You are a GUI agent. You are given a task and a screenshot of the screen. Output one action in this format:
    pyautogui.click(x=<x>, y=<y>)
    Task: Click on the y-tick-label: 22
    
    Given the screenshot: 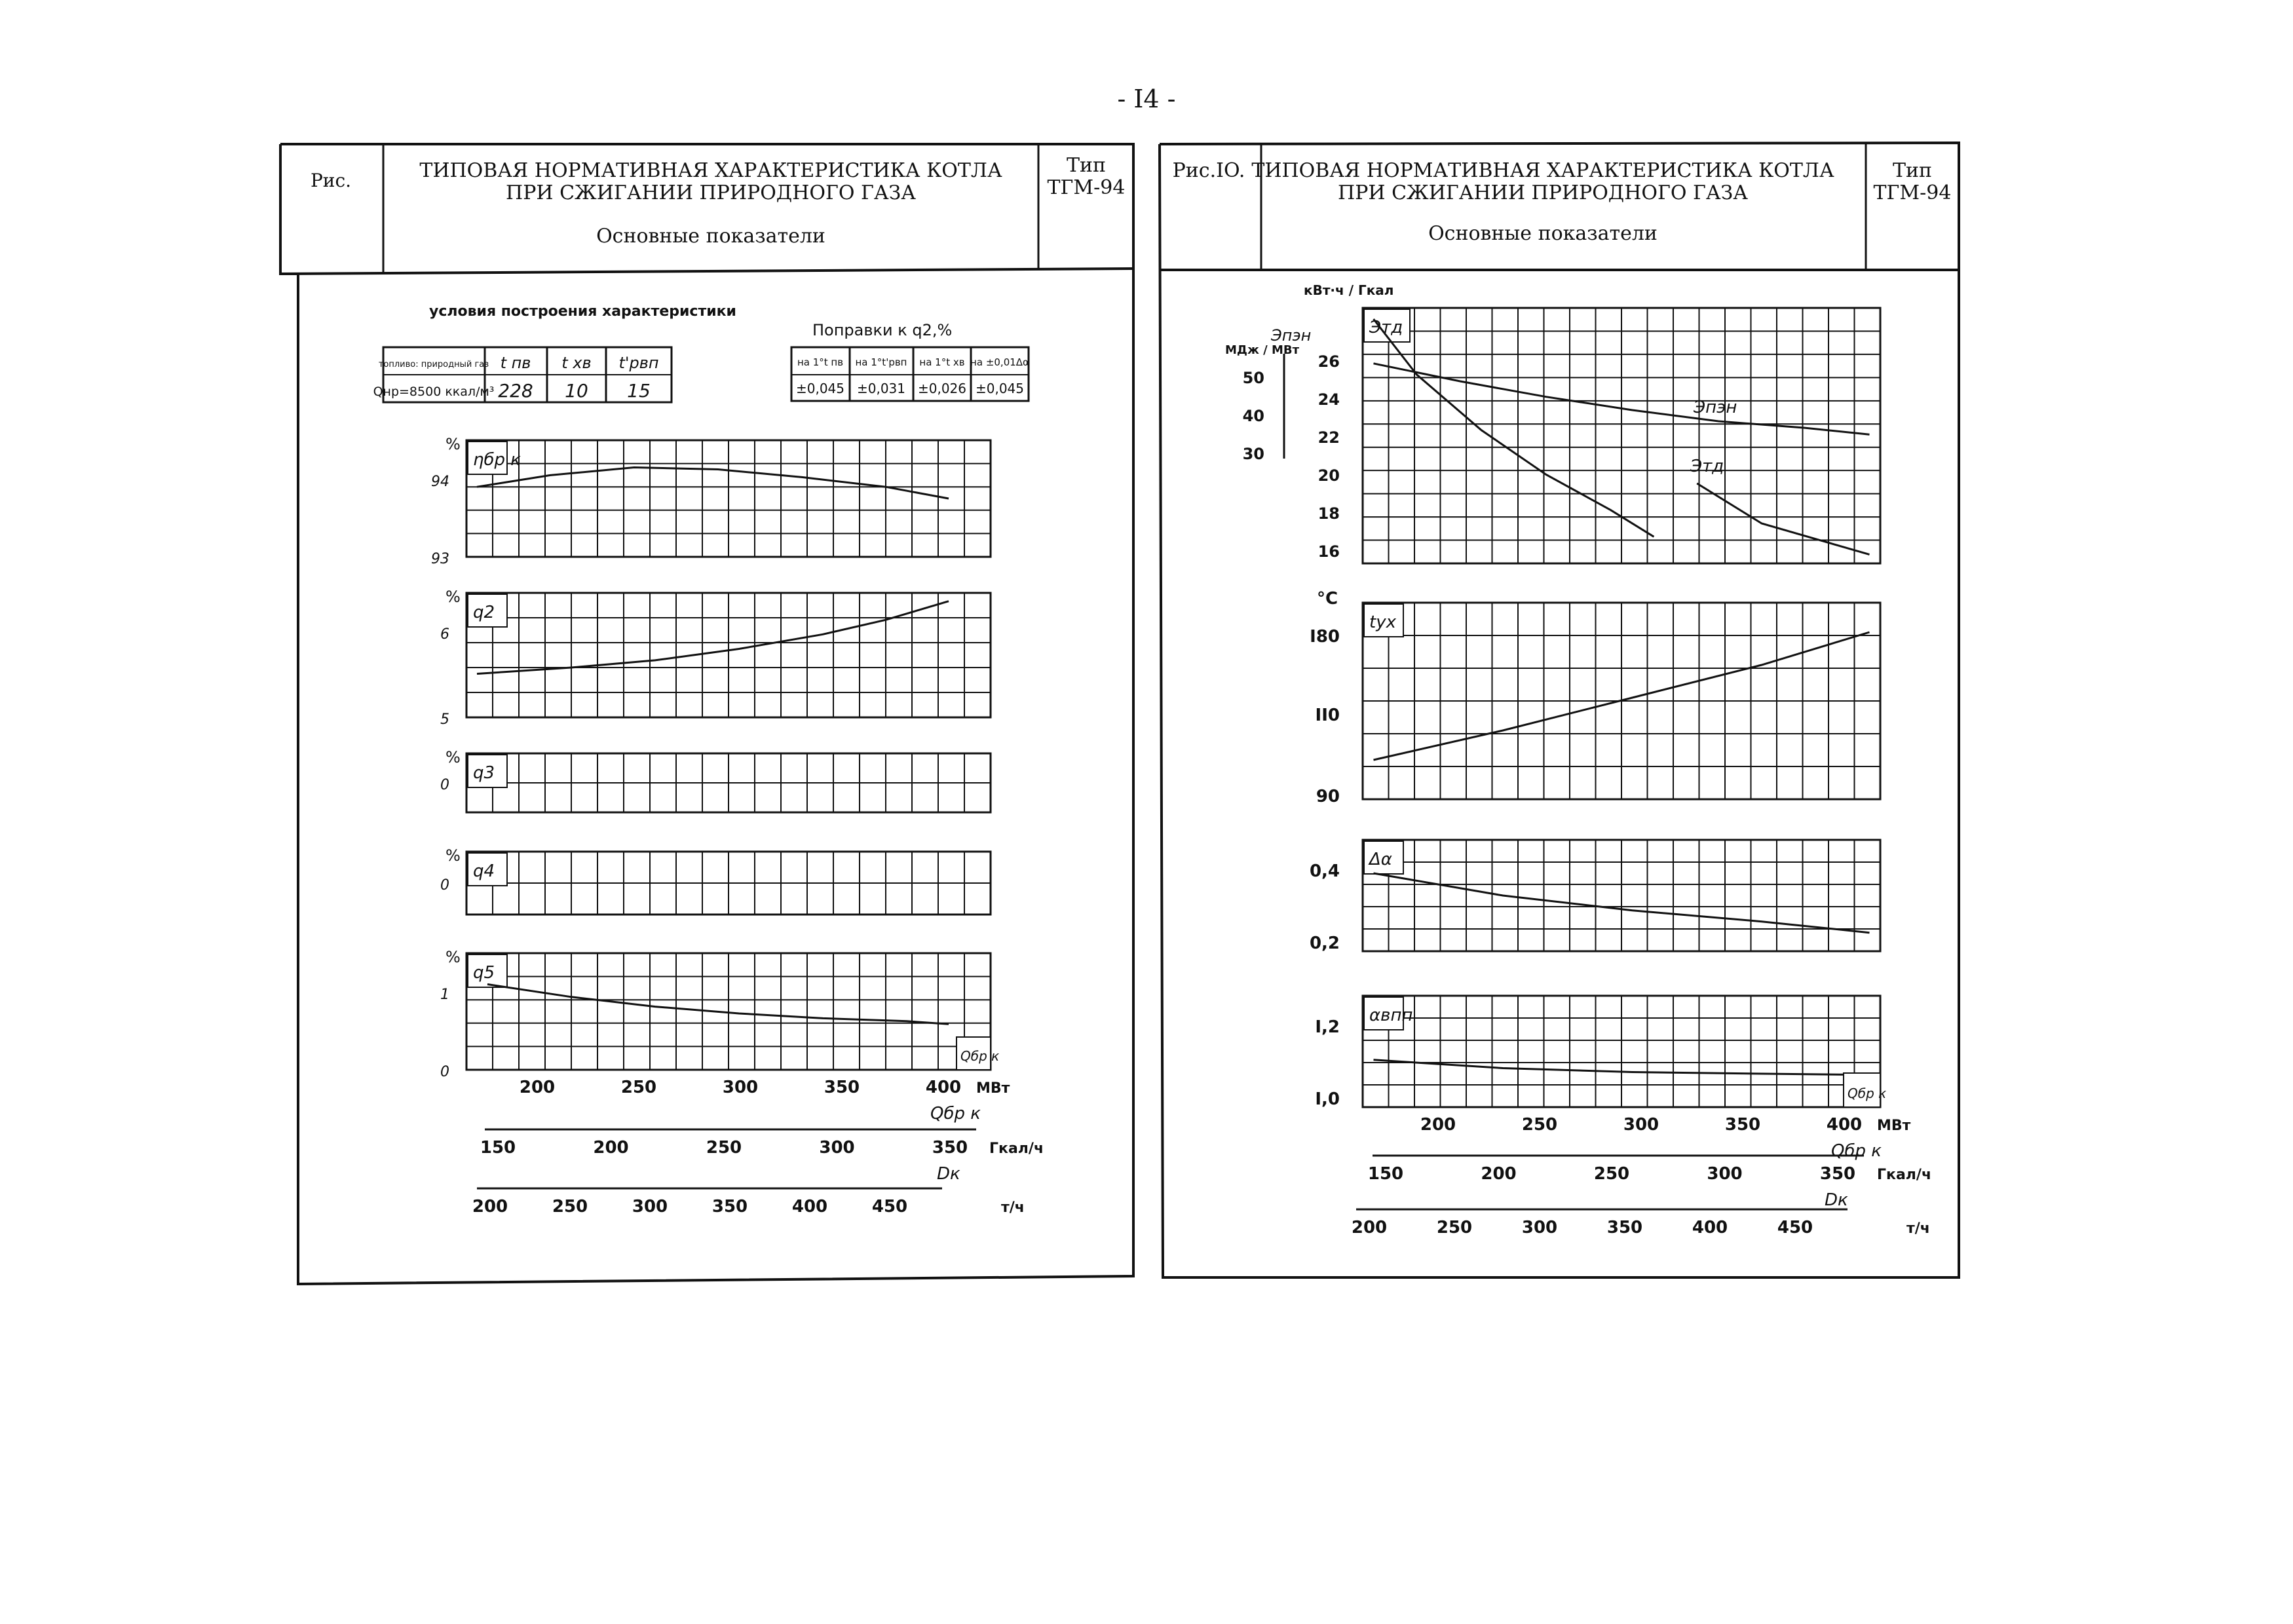 What is the action you would take?
    pyautogui.click(x=1329, y=437)
    